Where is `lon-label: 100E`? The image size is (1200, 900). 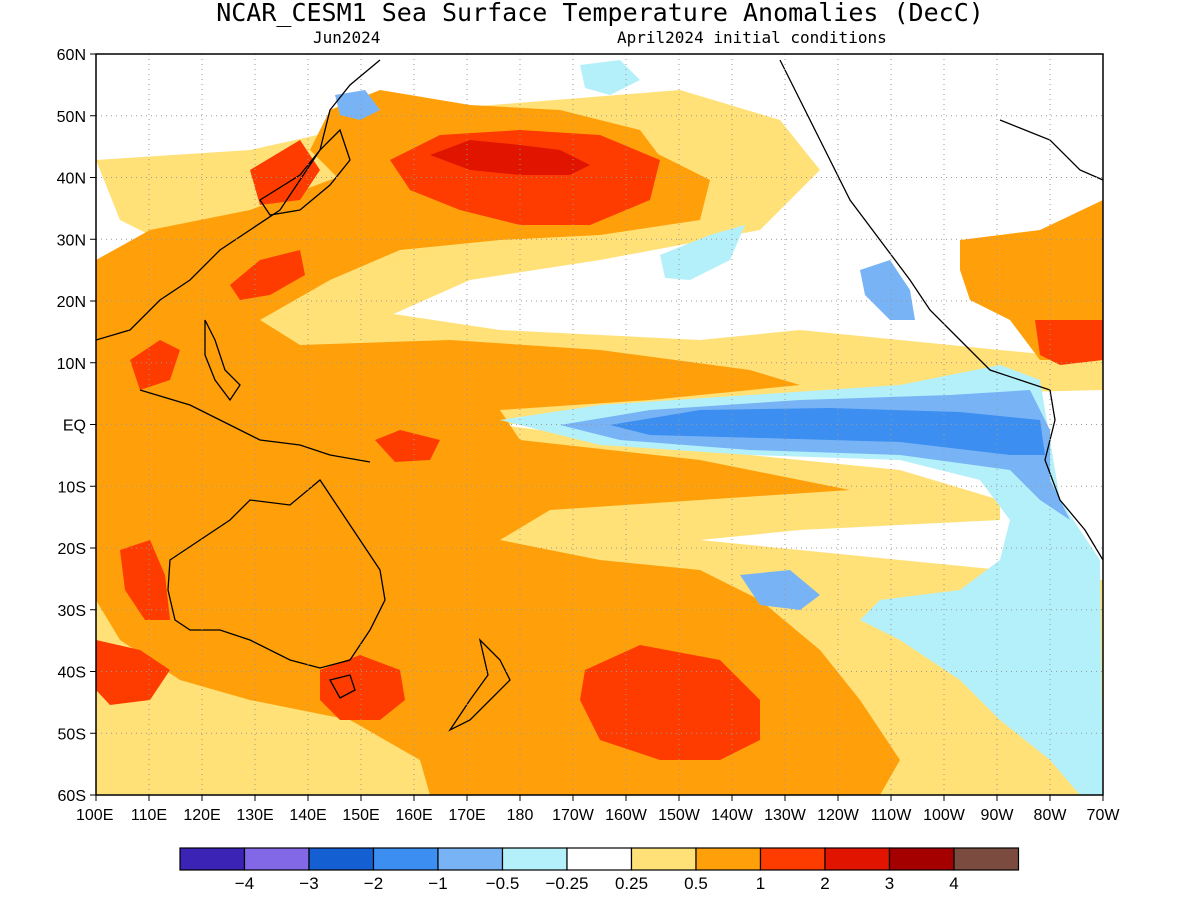
lon-label: 100E is located at coordinates (94, 815).